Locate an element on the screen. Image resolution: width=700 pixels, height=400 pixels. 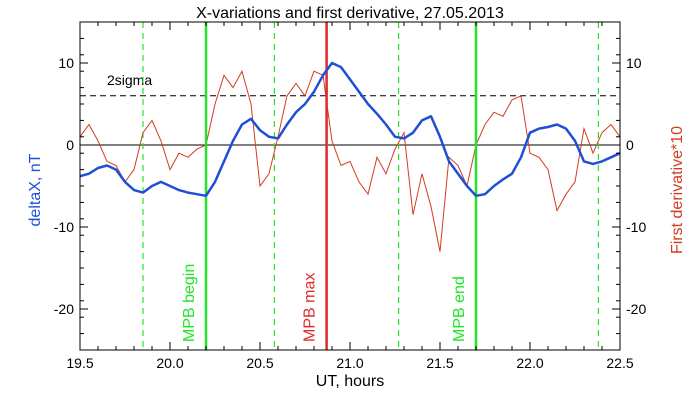
y-axis-label-right: First derivative*10 is located at coordinates (677, 190).